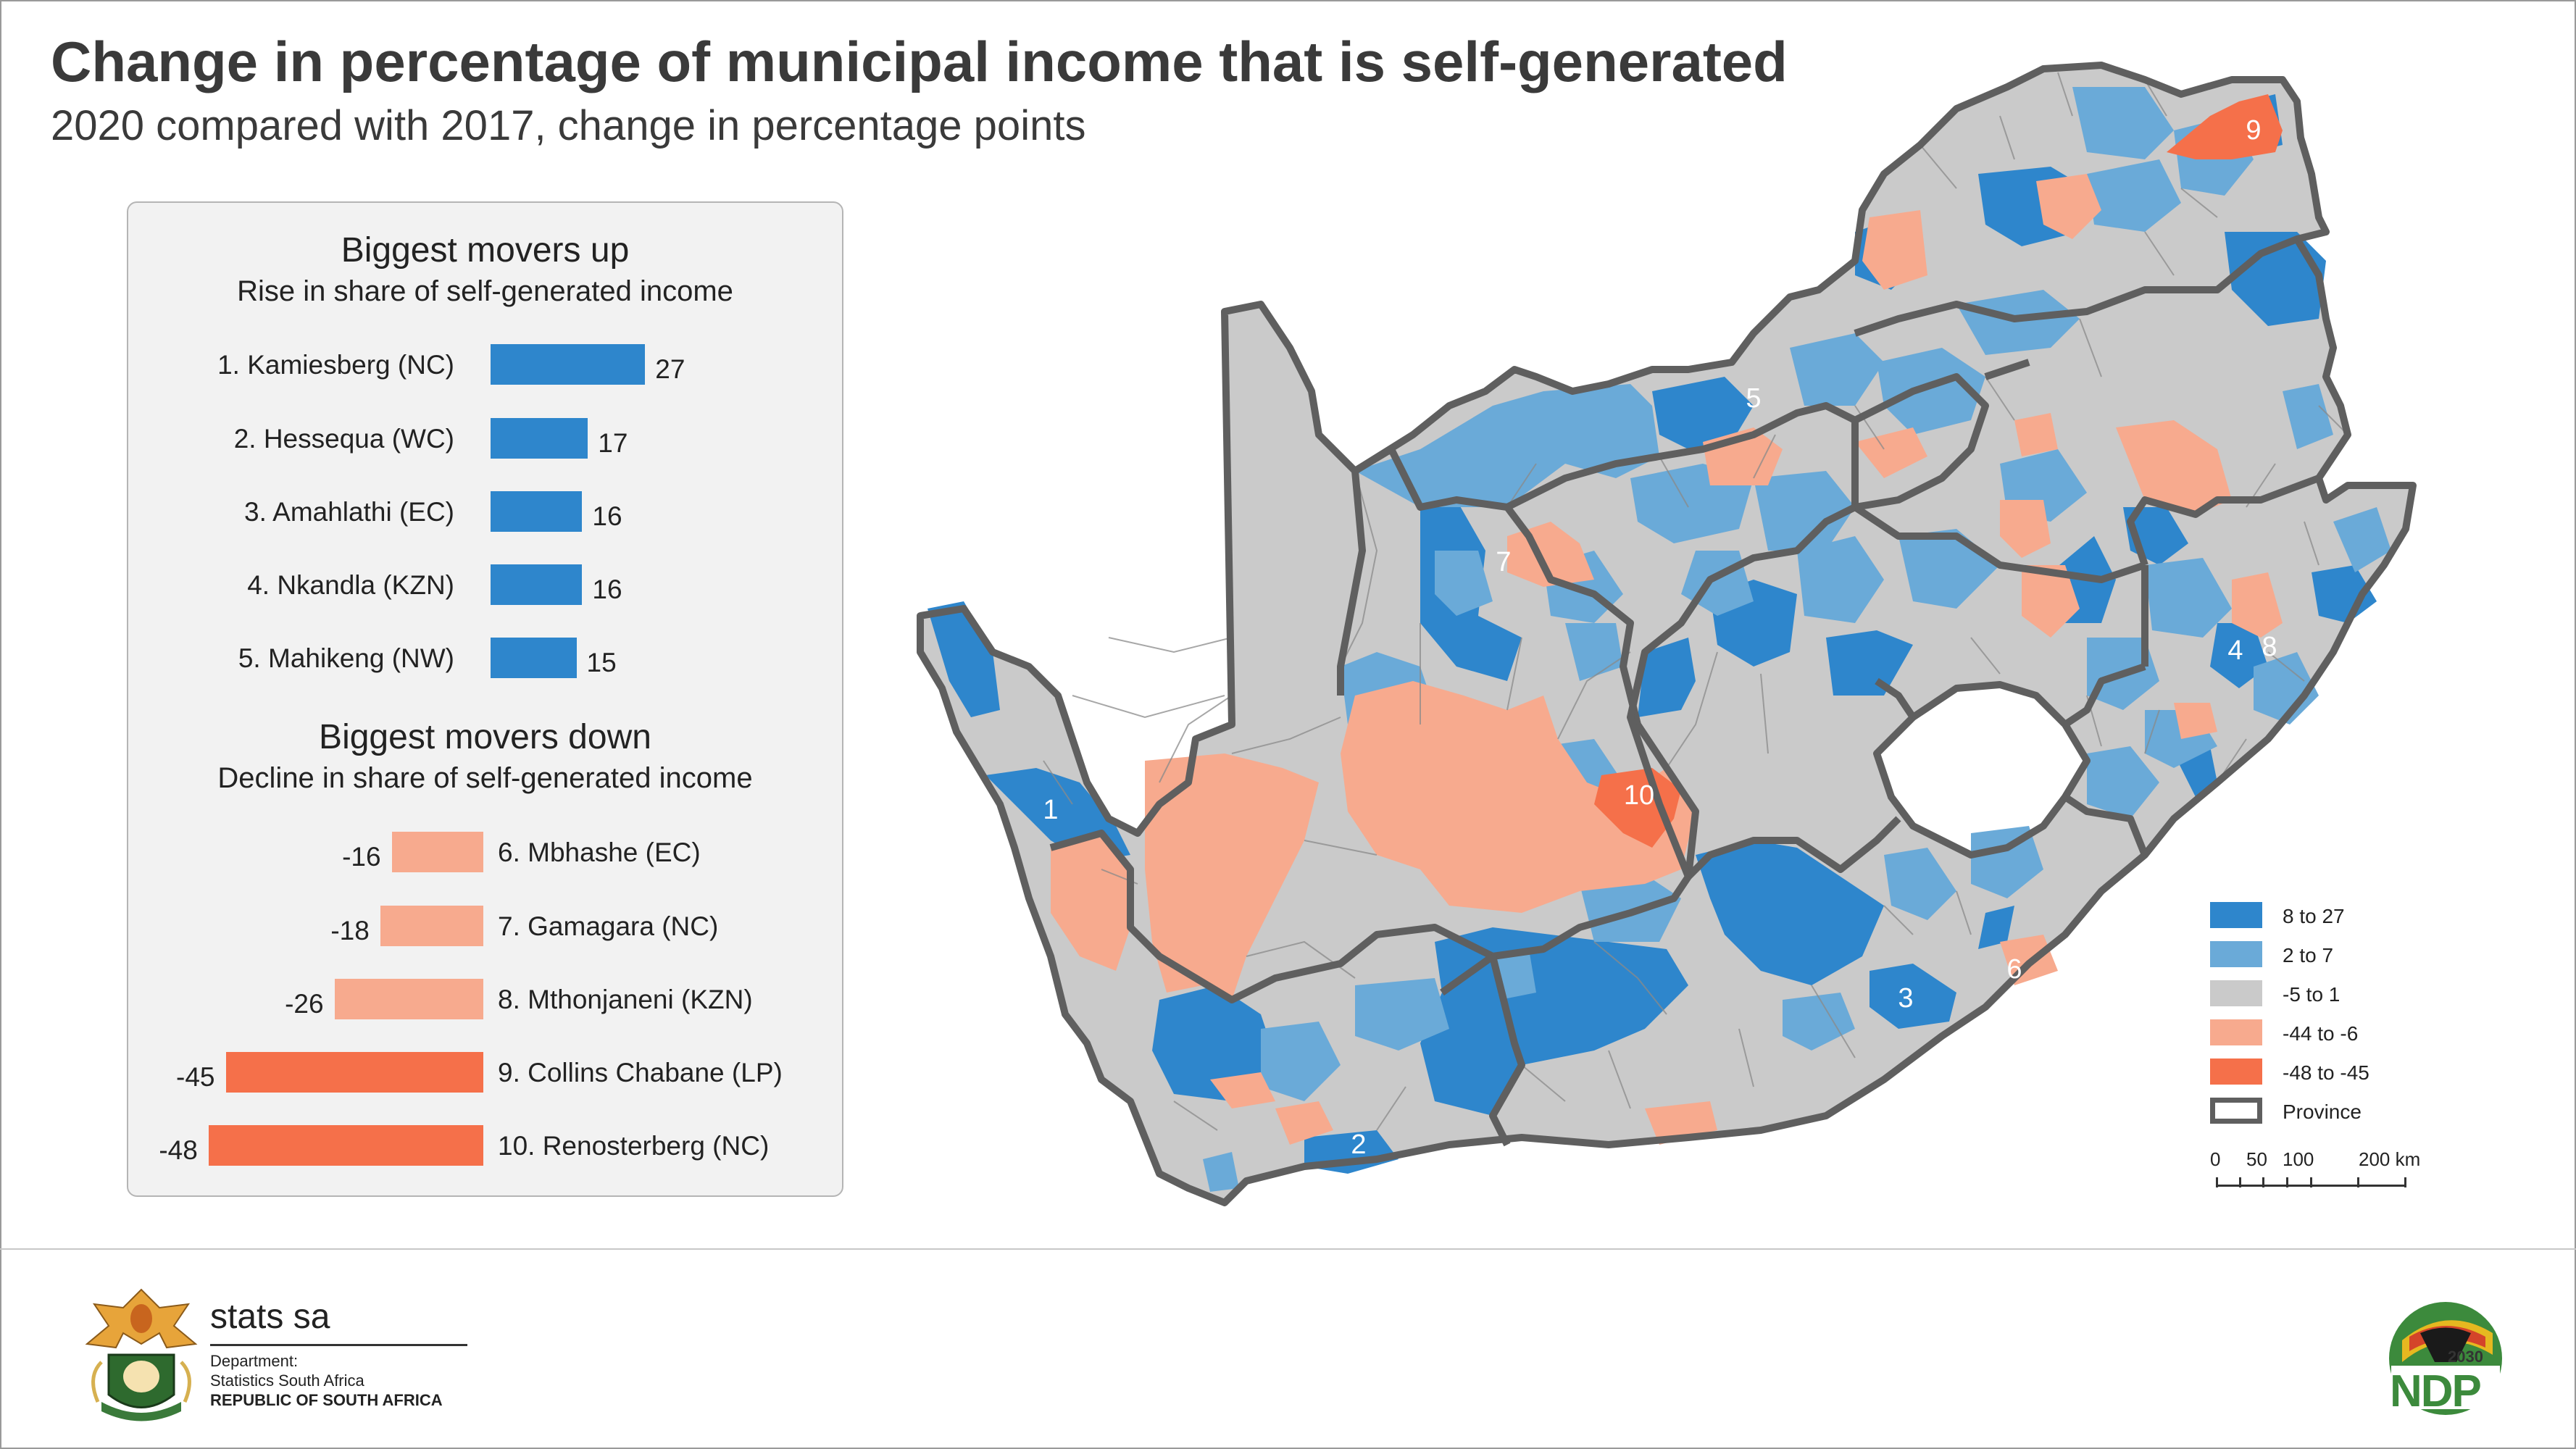 The width and height of the screenshot is (2576, 1449). What do you see at coordinates (270, 1317) in the screenshot?
I see `org-name: stats sa` at bounding box center [270, 1317].